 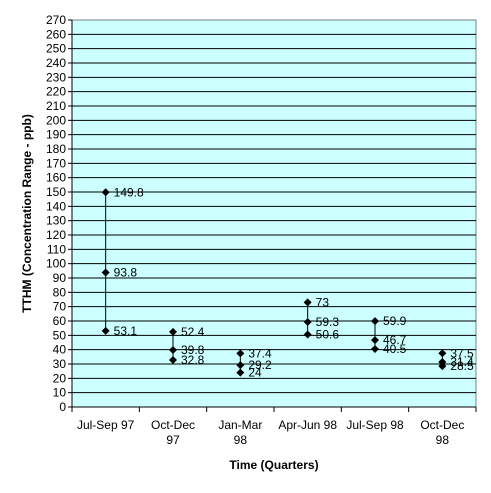 What do you see at coordinates (60, 364) in the screenshot?
I see `y-tick-label: 30` at bounding box center [60, 364].